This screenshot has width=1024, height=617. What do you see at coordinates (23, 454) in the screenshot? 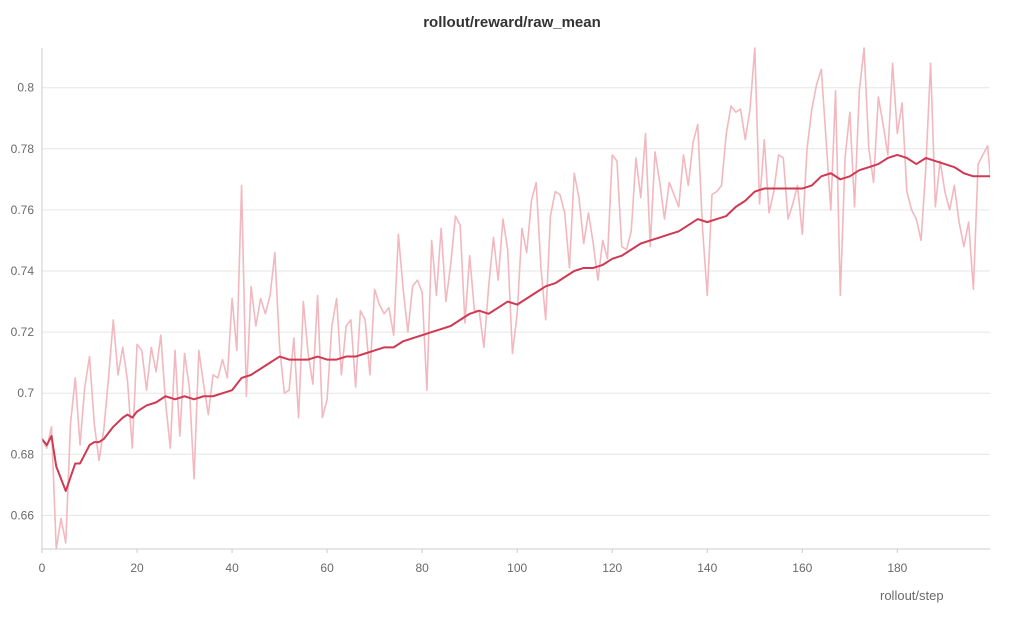
I see `y-tick-label: 0.68` at bounding box center [23, 454].